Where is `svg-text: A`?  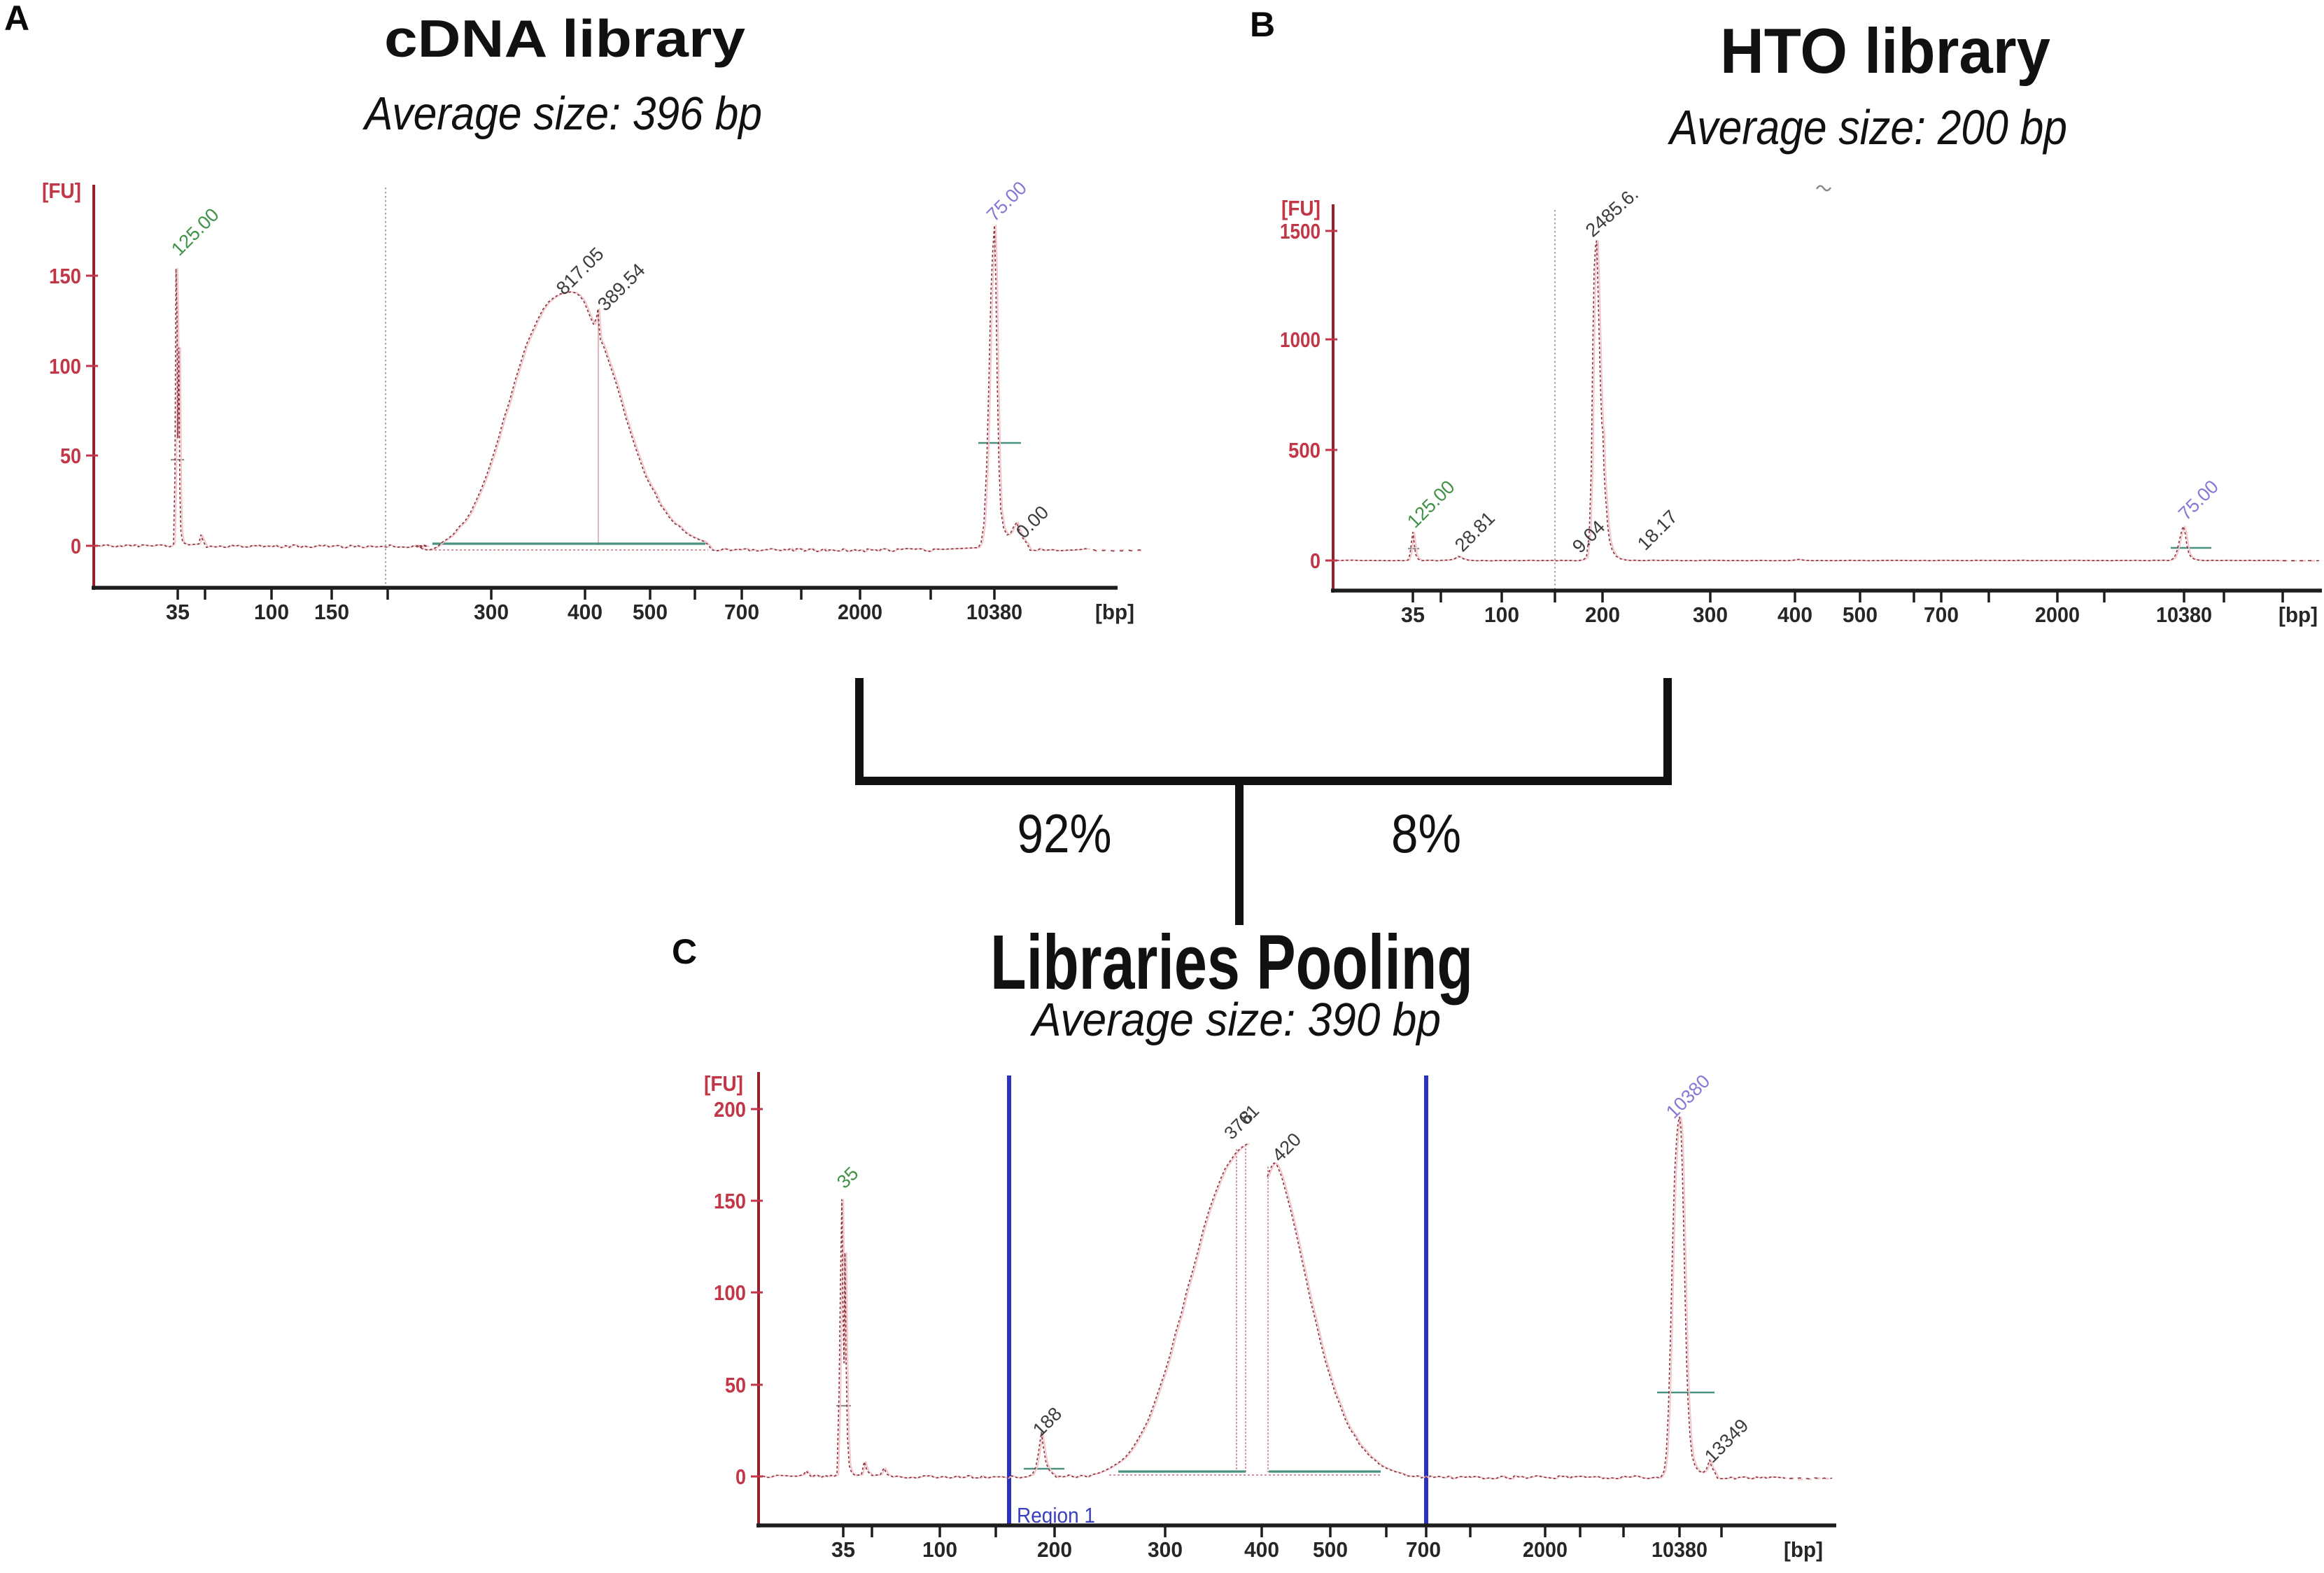 svg-text: A is located at coordinates (16, 19).